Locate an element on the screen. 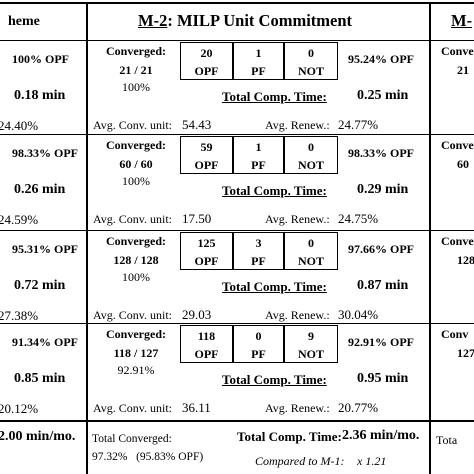 Image resolution: width=474 pixels, height=474 pixels. right-converged-label: Conv is located at coordinates (455, 334).